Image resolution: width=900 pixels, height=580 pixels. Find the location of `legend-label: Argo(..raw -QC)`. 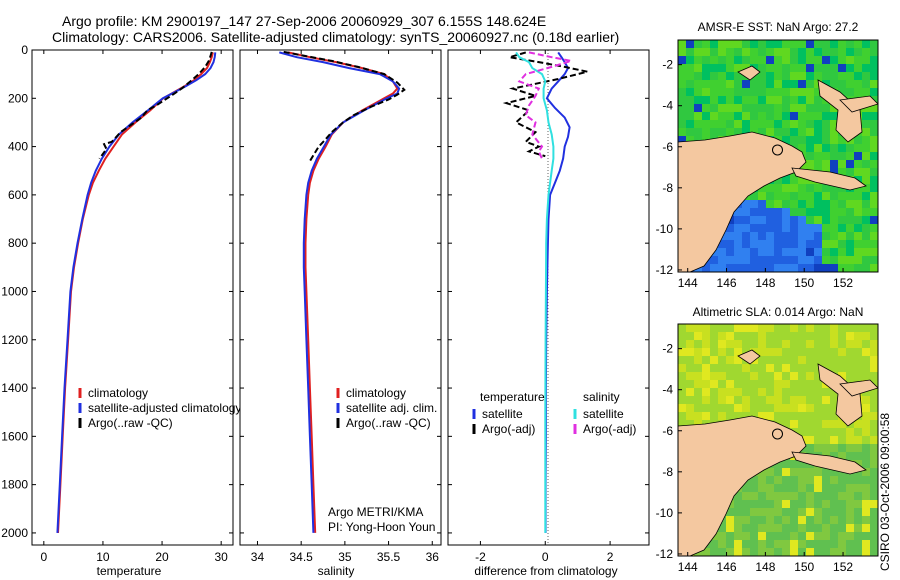

legend-label: Argo(..raw -QC) is located at coordinates (388, 423).